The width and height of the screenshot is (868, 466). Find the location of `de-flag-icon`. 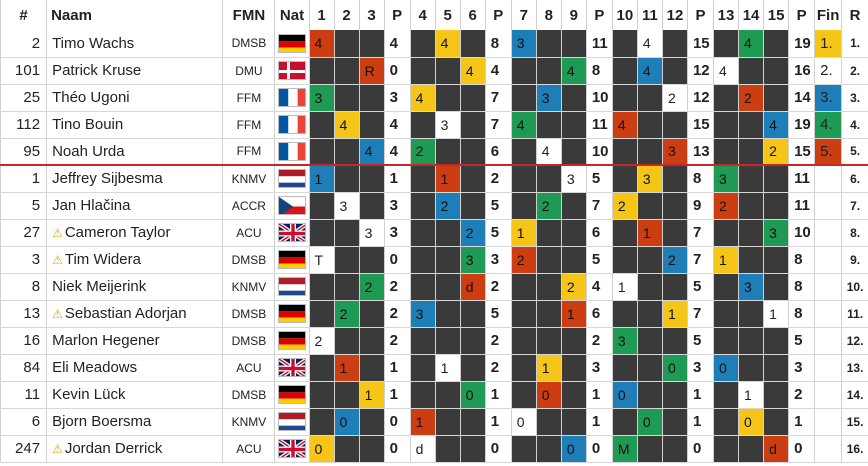

de-flag-icon is located at coordinates (291, 259).